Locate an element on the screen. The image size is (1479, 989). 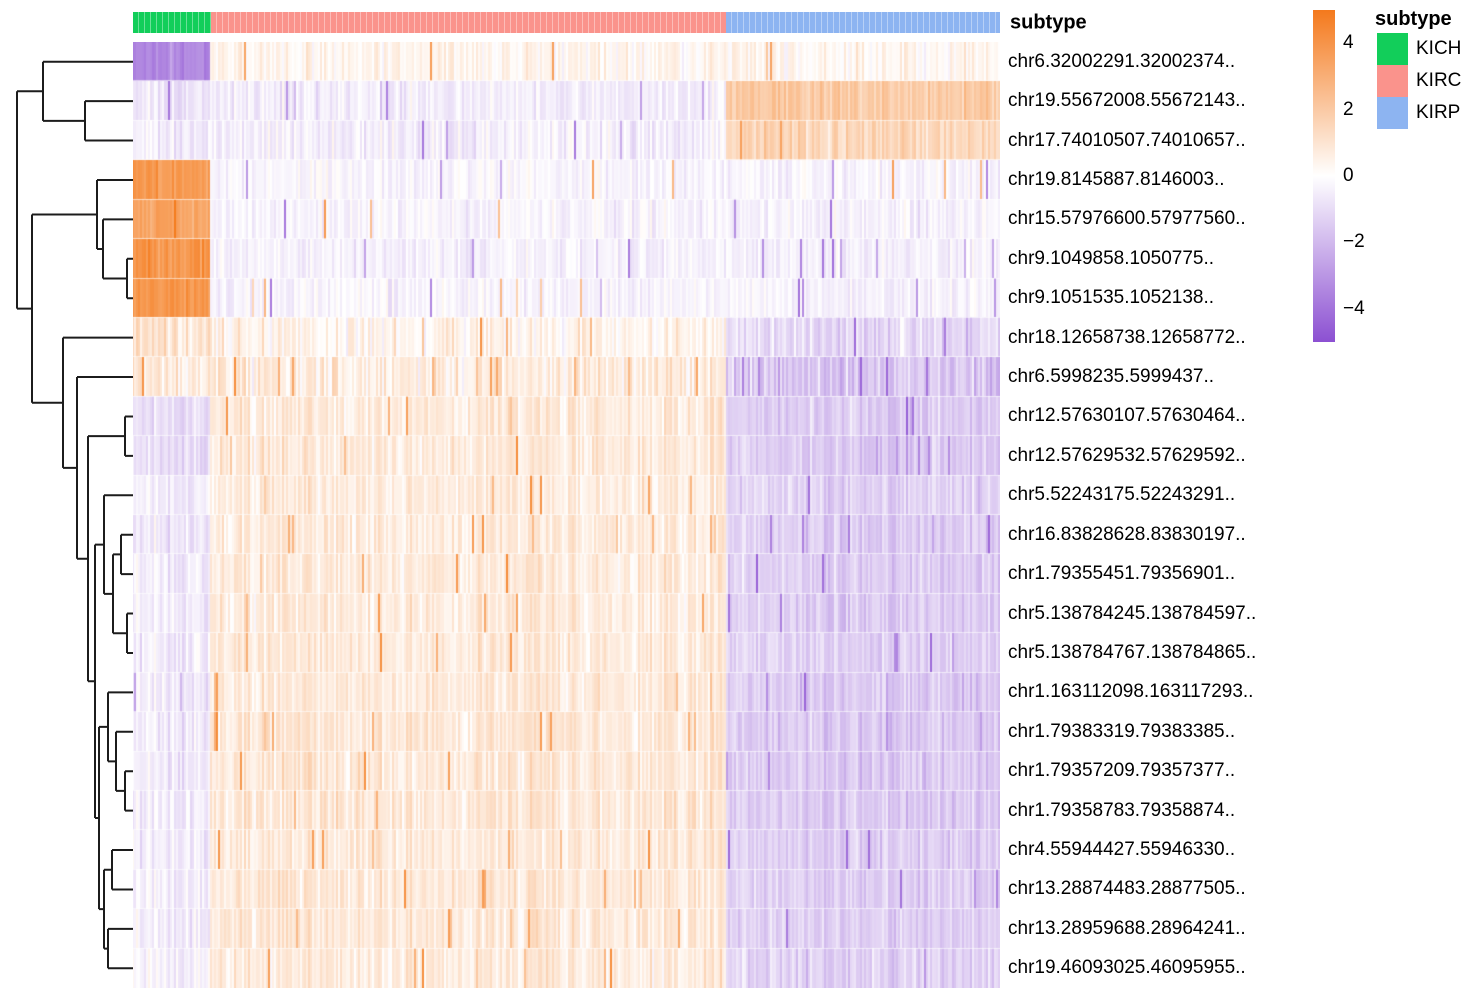
annotation-segment-kirp is located at coordinates (863, 22).